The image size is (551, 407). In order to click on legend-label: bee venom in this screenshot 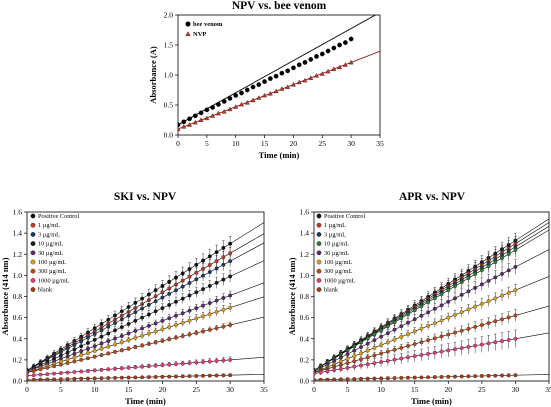, I will do `click(208, 24)`.